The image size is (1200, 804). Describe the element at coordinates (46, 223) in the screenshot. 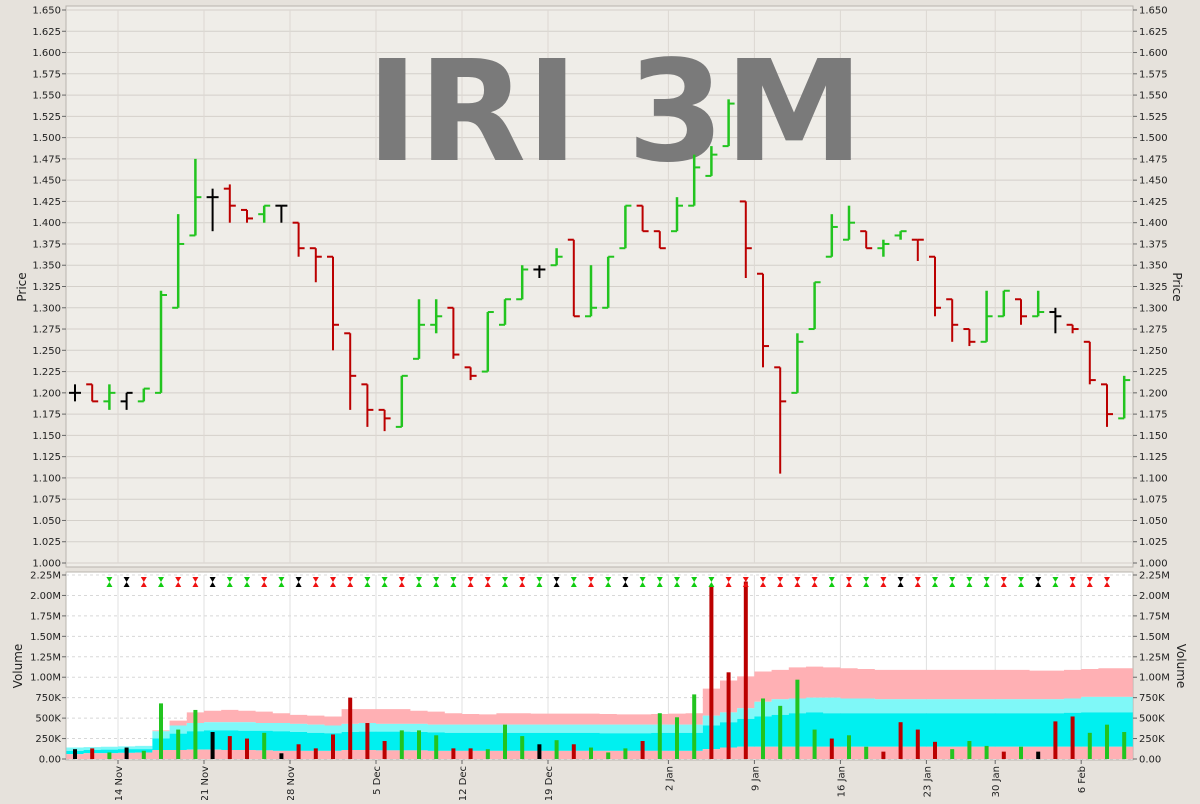

I see `price-tick-label: 1.400` at that location.